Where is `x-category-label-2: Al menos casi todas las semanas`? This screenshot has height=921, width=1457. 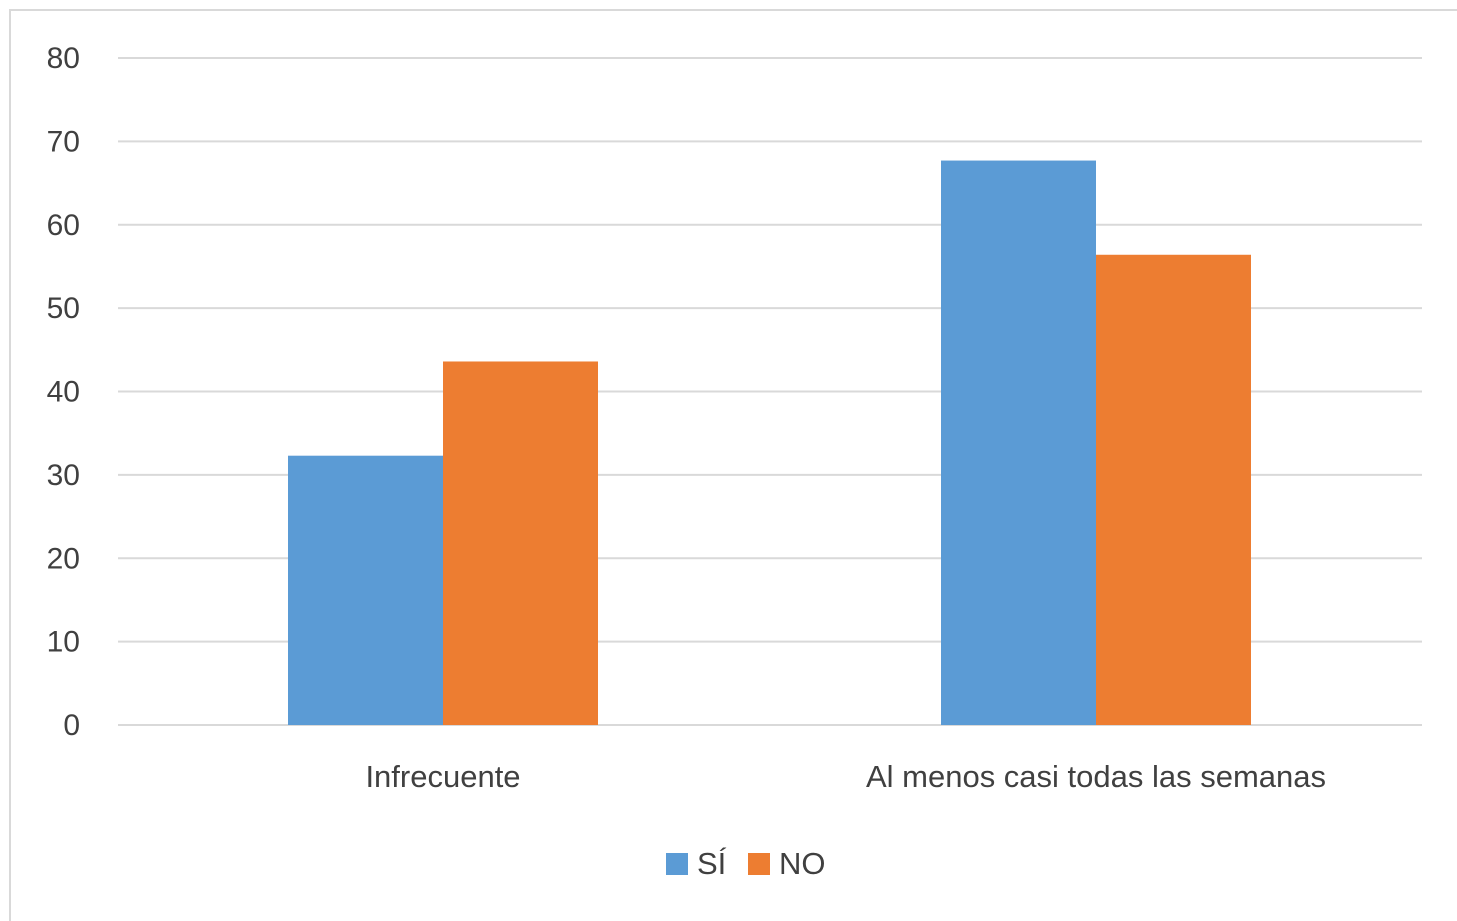
x-category-label-2: Al menos casi todas las semanas is located at coordinates (1096, 776).